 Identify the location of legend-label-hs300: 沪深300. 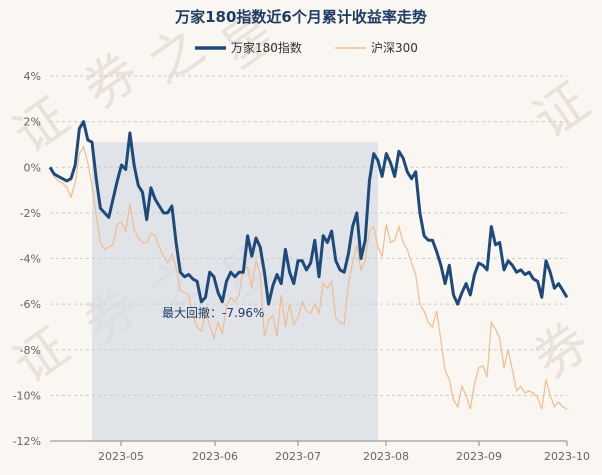
(394, 48).